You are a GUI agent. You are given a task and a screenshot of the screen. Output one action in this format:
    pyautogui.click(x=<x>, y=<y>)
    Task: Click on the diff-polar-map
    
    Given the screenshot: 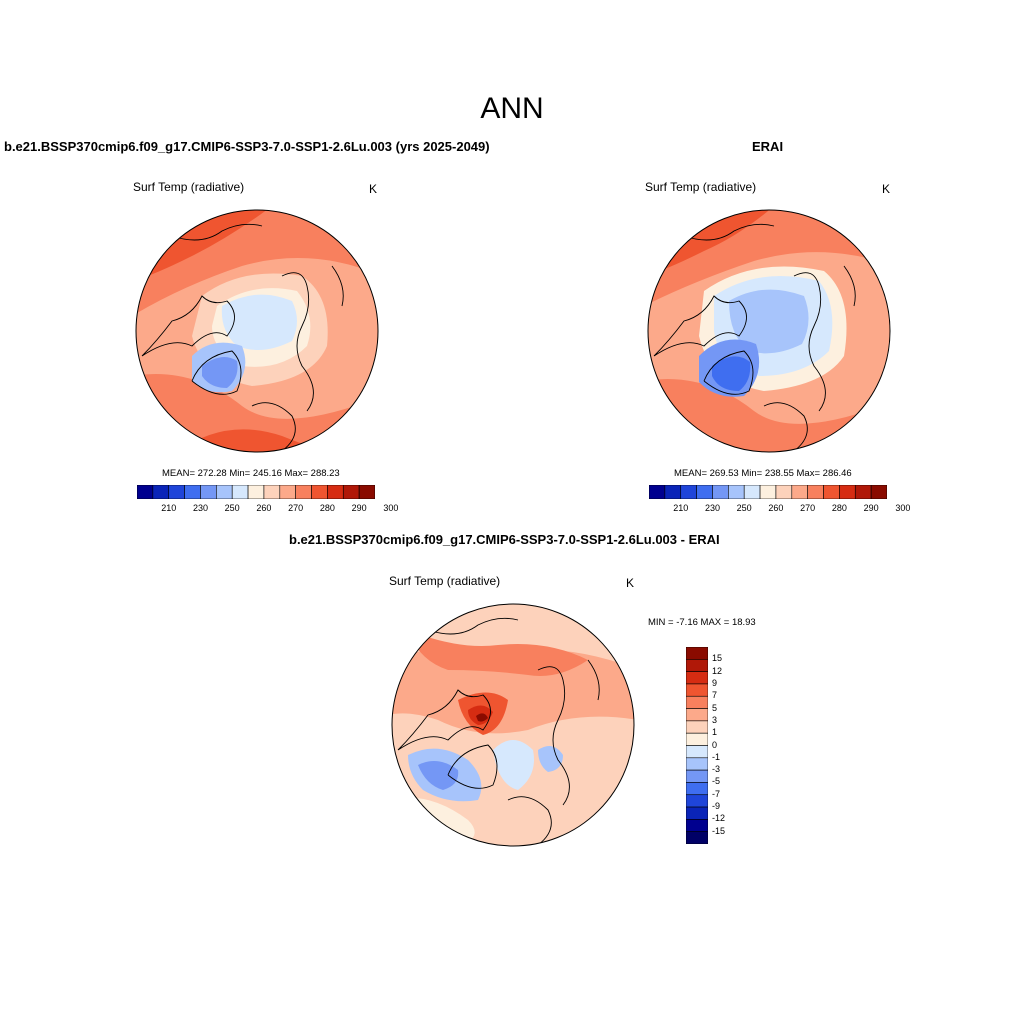 What is the action you would take?
    pyautogui.click(x=513, y=725)
    